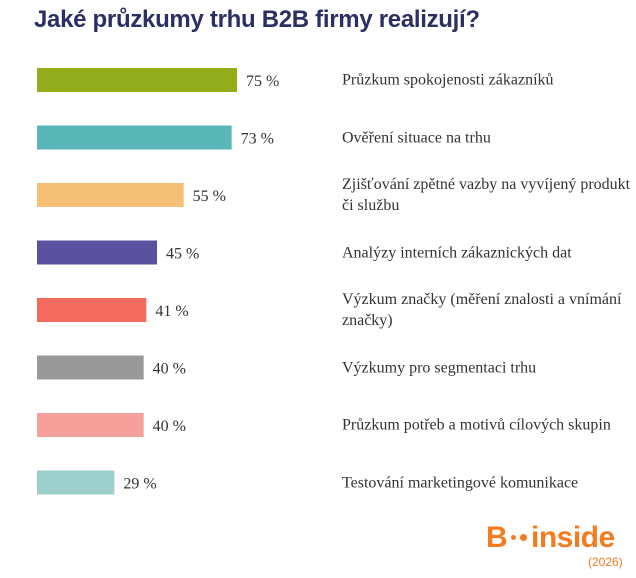 Image resolution: width=636 pixels, height=578 pixels. What do you see at coordinates (262, 81) in the screenshot?
I see `value-label-1: 75 %` at bounding box center [262, 81].